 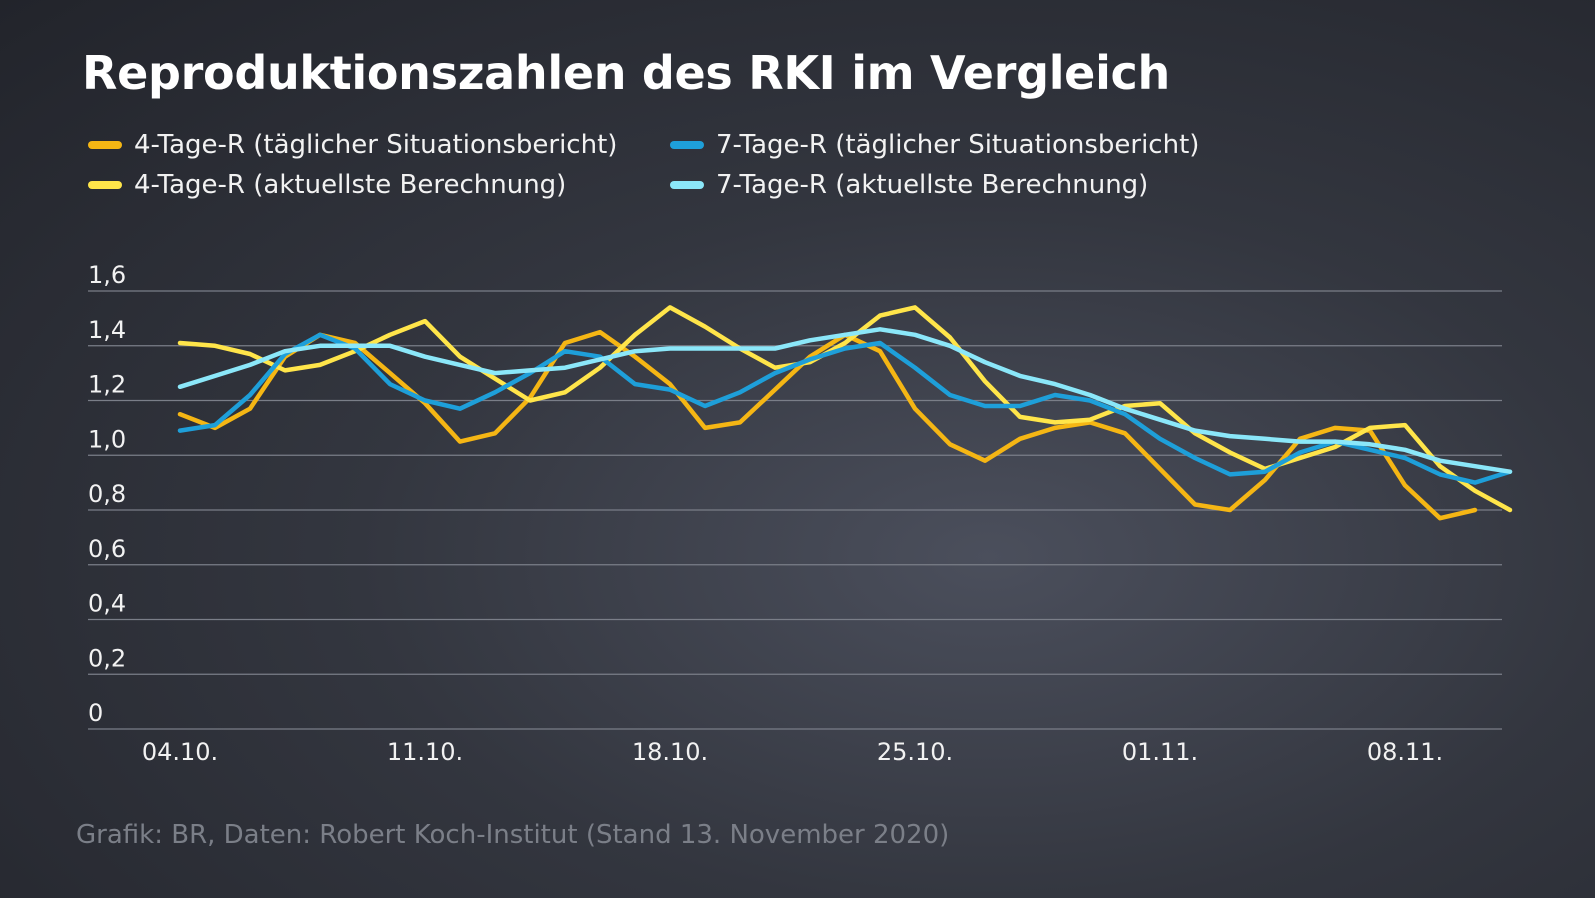 I want to click on chart-title: Reproduktionszahlen des RKI im Vergleich, so click(x=626, y=73).